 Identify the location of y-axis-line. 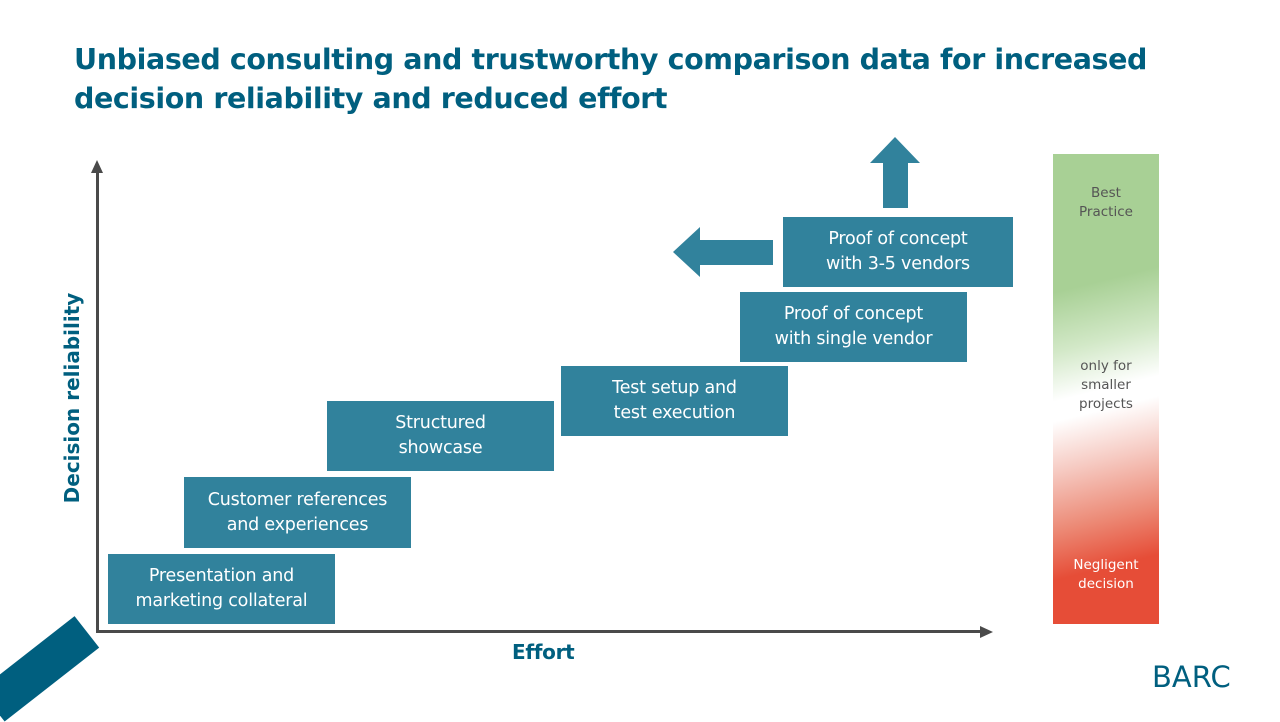
(97, 402).